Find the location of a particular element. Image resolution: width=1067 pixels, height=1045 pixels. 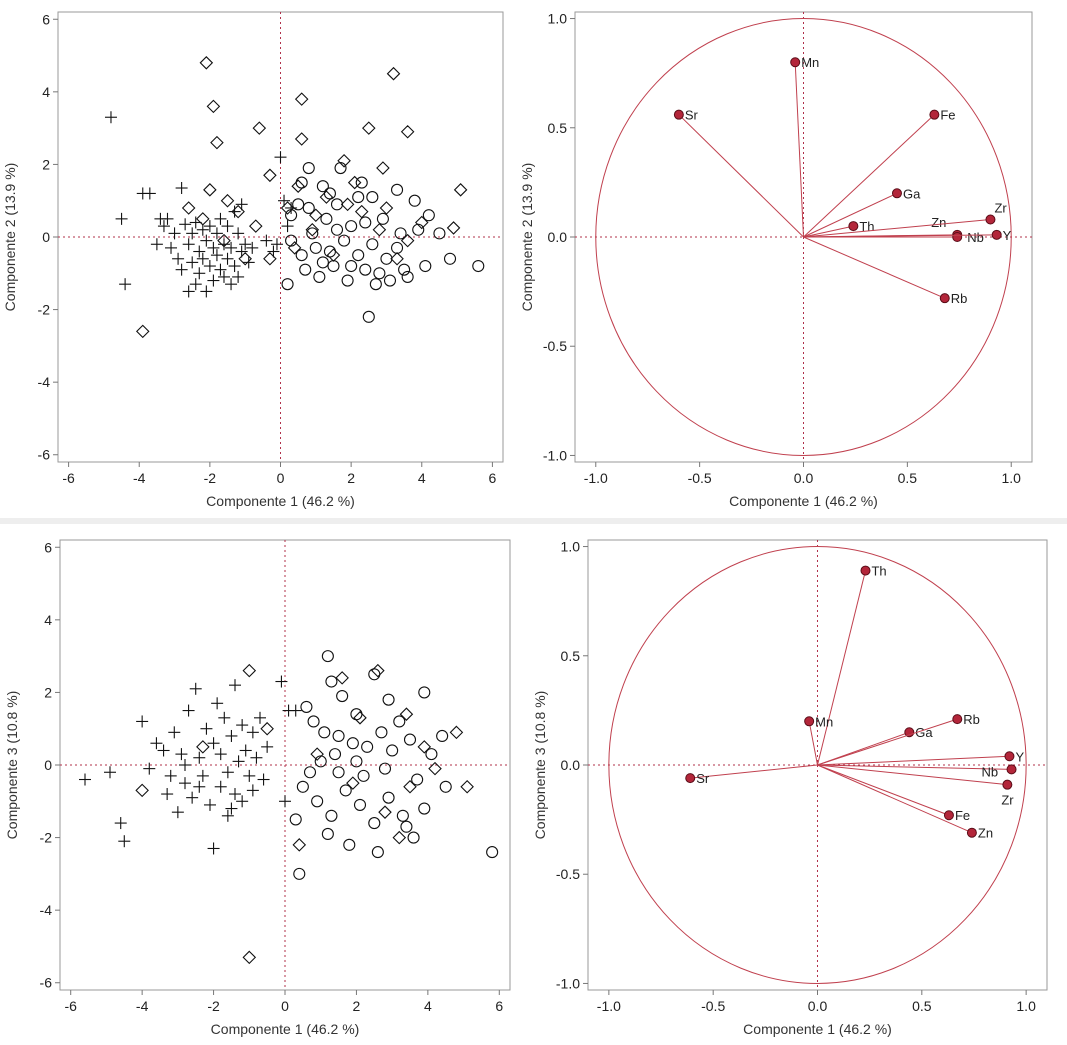

loading-point-nb is located at coordinates (957, 237).